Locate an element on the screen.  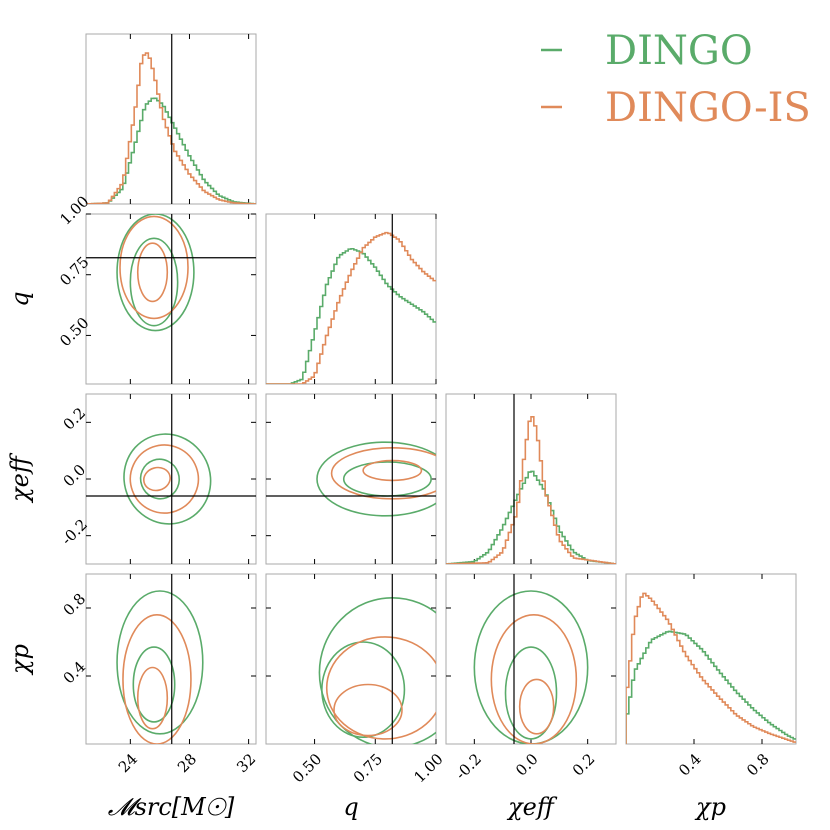
y-axis-label-chi_eff: χeff is located at coordinates (20, 478).